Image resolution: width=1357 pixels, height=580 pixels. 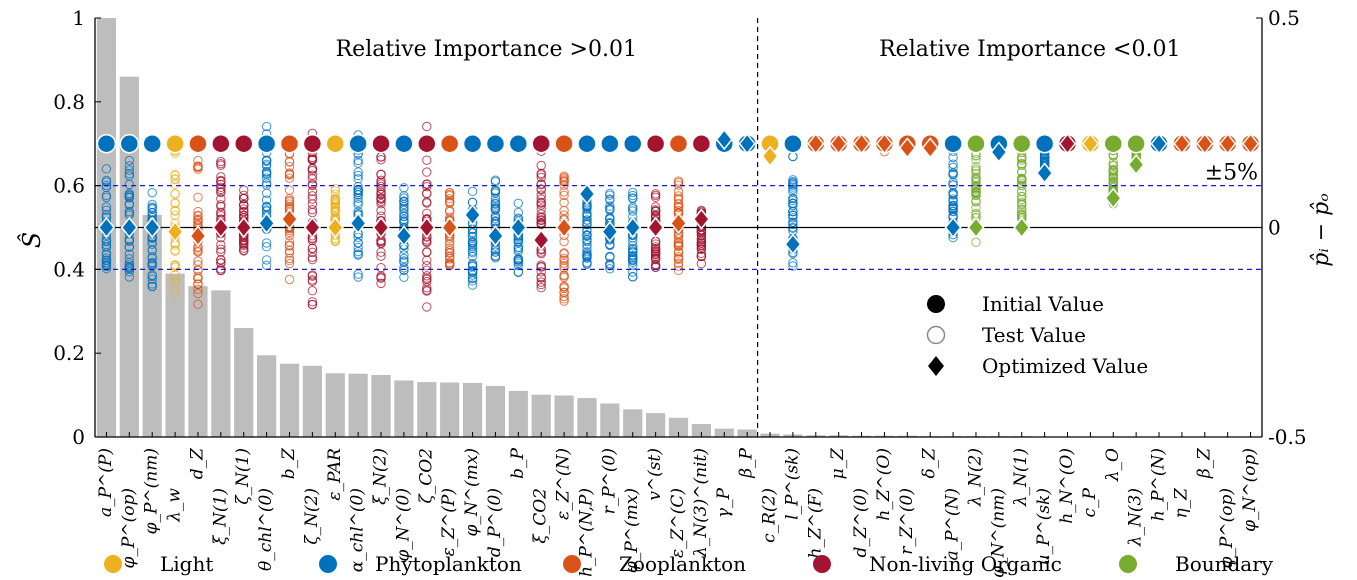 What do you see at coordinates (936, 366) in the screenshot?
I see `legend-optimized-symbol` at bounding box center [936, 366].